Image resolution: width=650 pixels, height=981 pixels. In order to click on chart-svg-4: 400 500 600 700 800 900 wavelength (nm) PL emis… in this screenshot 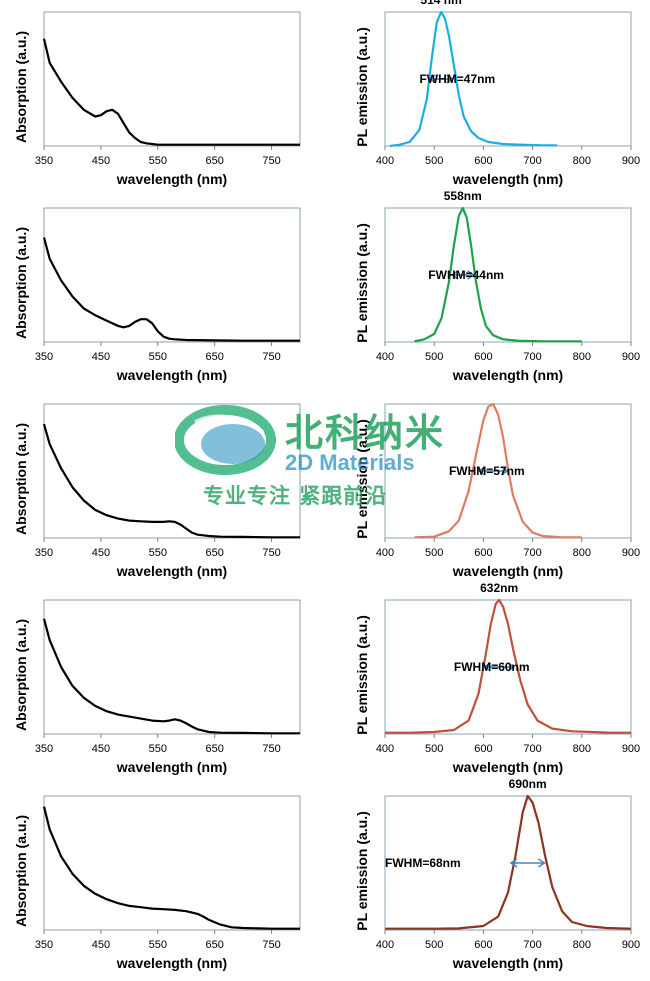, I will do `click(497, 286)`.